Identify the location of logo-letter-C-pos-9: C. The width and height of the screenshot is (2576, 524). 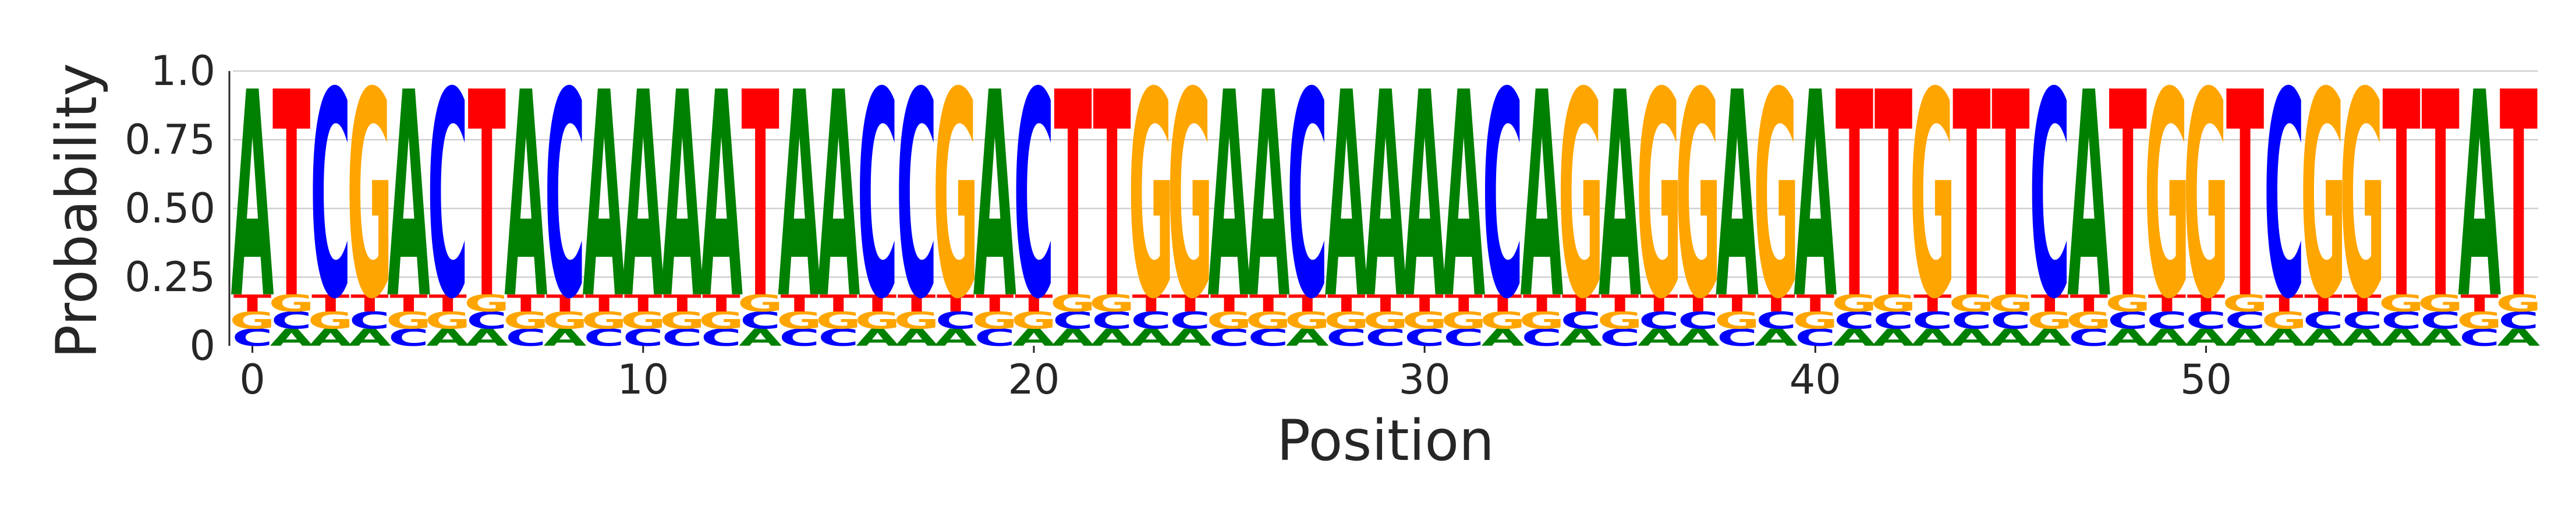
(604, 338).